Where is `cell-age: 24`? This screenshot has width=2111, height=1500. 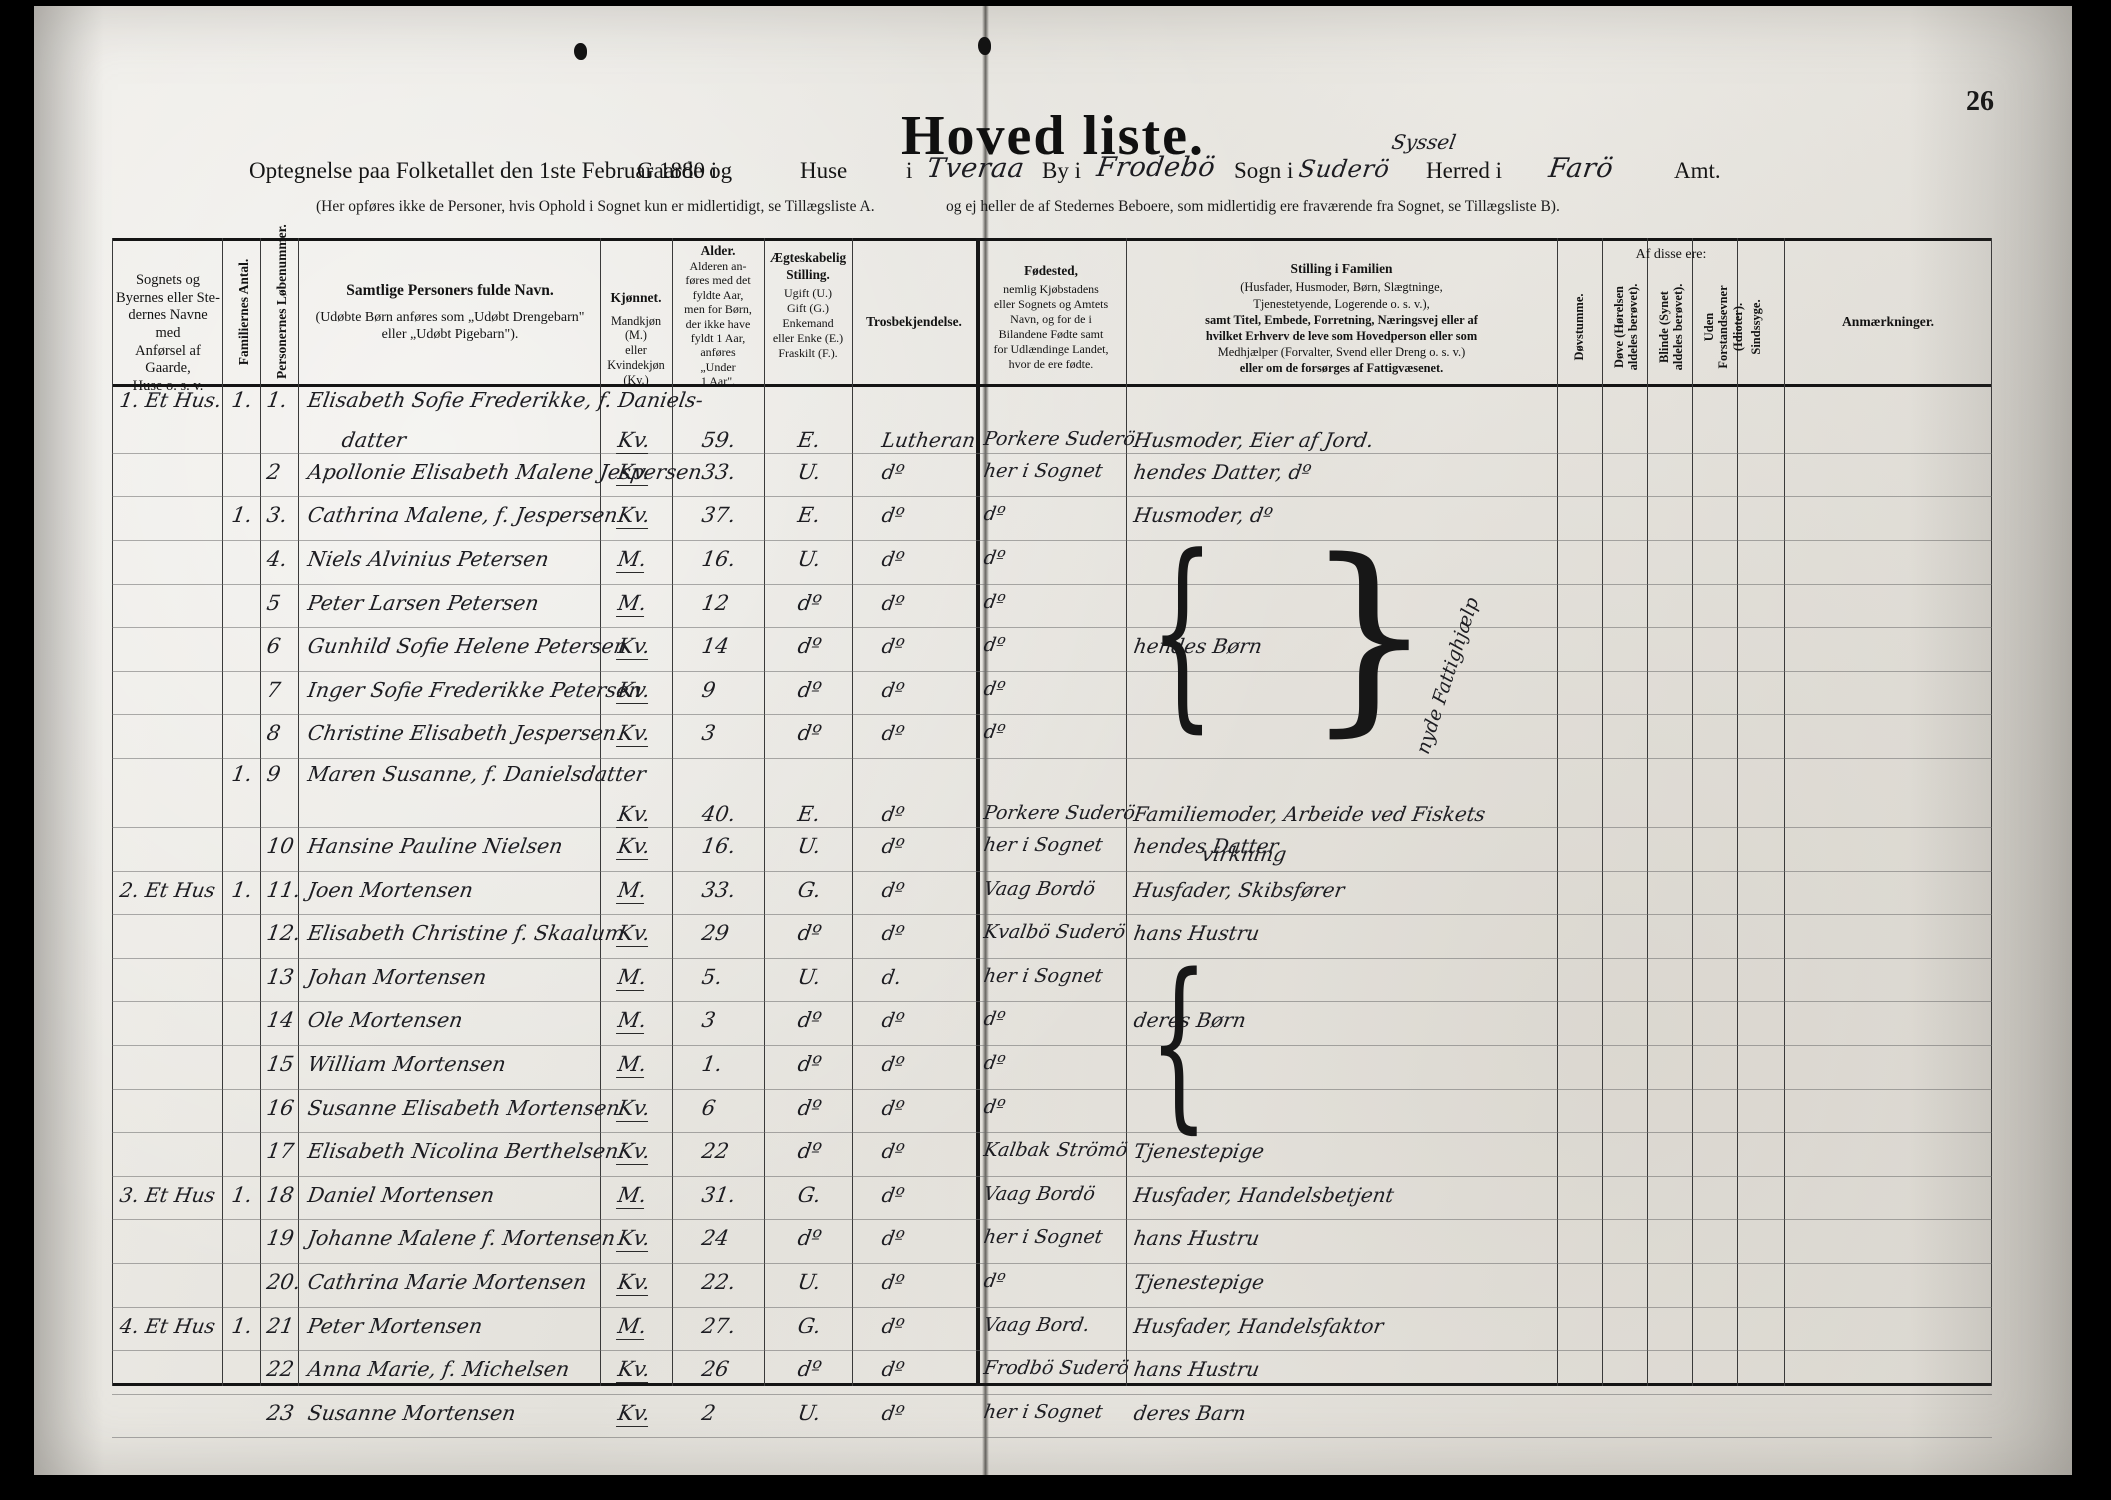 cell-age: 24 is located at coordinates (715, 1238).